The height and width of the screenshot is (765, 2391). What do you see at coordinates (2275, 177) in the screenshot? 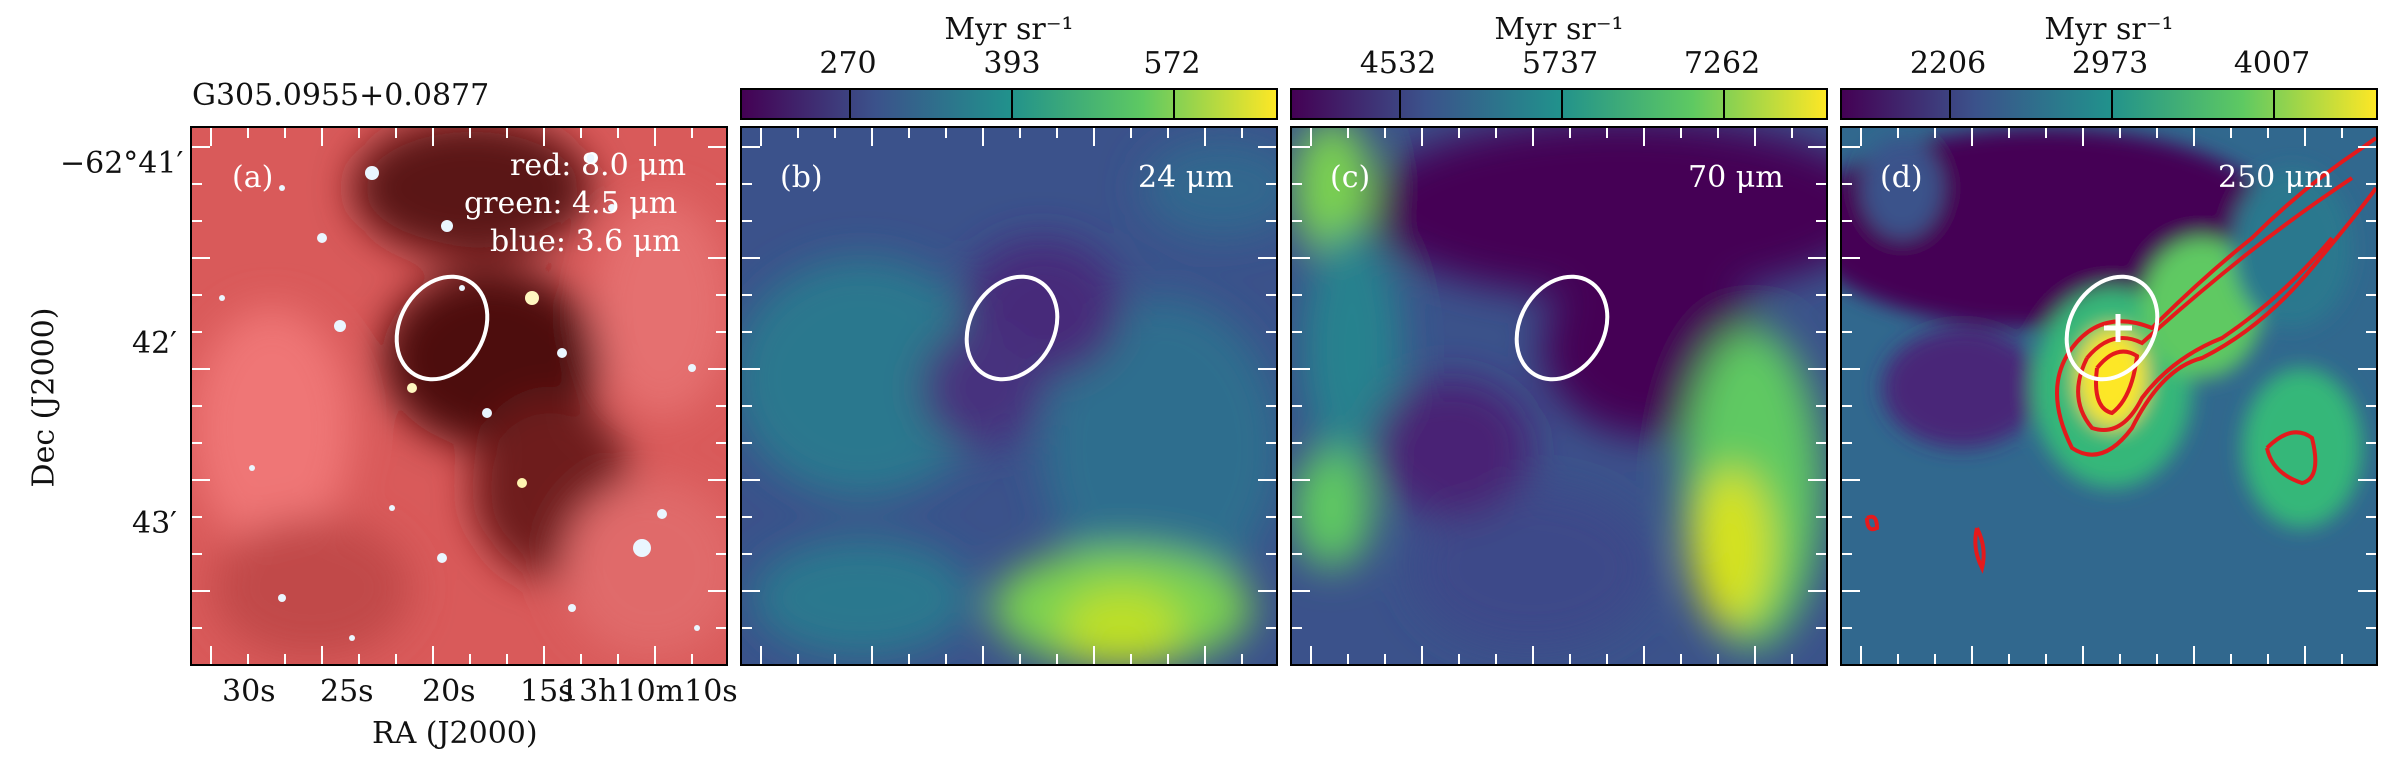
I see `panel-d-wavelength: 250 μm` at bounding box center [2275, 177].